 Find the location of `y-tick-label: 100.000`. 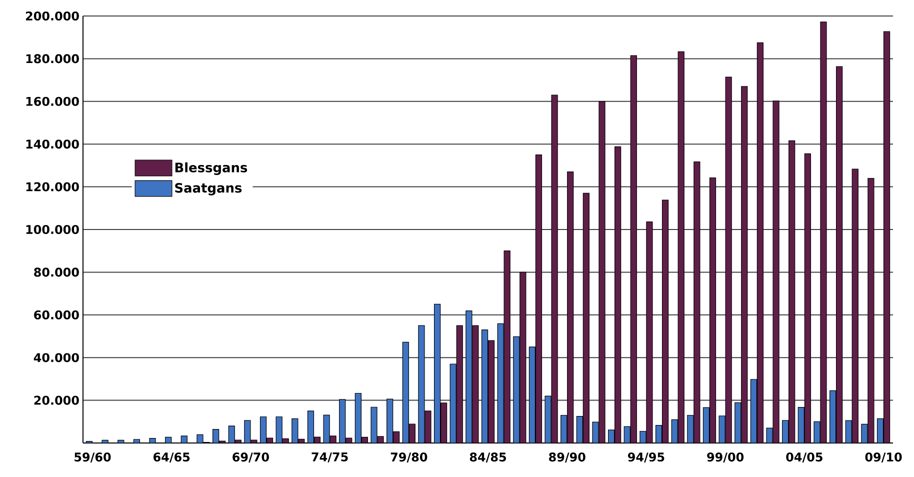

y-tick-label: 100.000 is located at coordinates (52, 229).